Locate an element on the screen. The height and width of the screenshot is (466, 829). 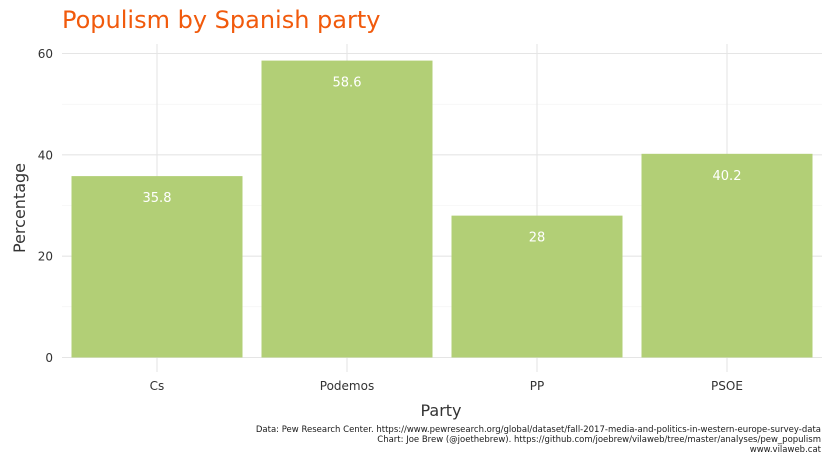
y-tick-labels: 0 20 40 60 is located at coordinates (45, 206).